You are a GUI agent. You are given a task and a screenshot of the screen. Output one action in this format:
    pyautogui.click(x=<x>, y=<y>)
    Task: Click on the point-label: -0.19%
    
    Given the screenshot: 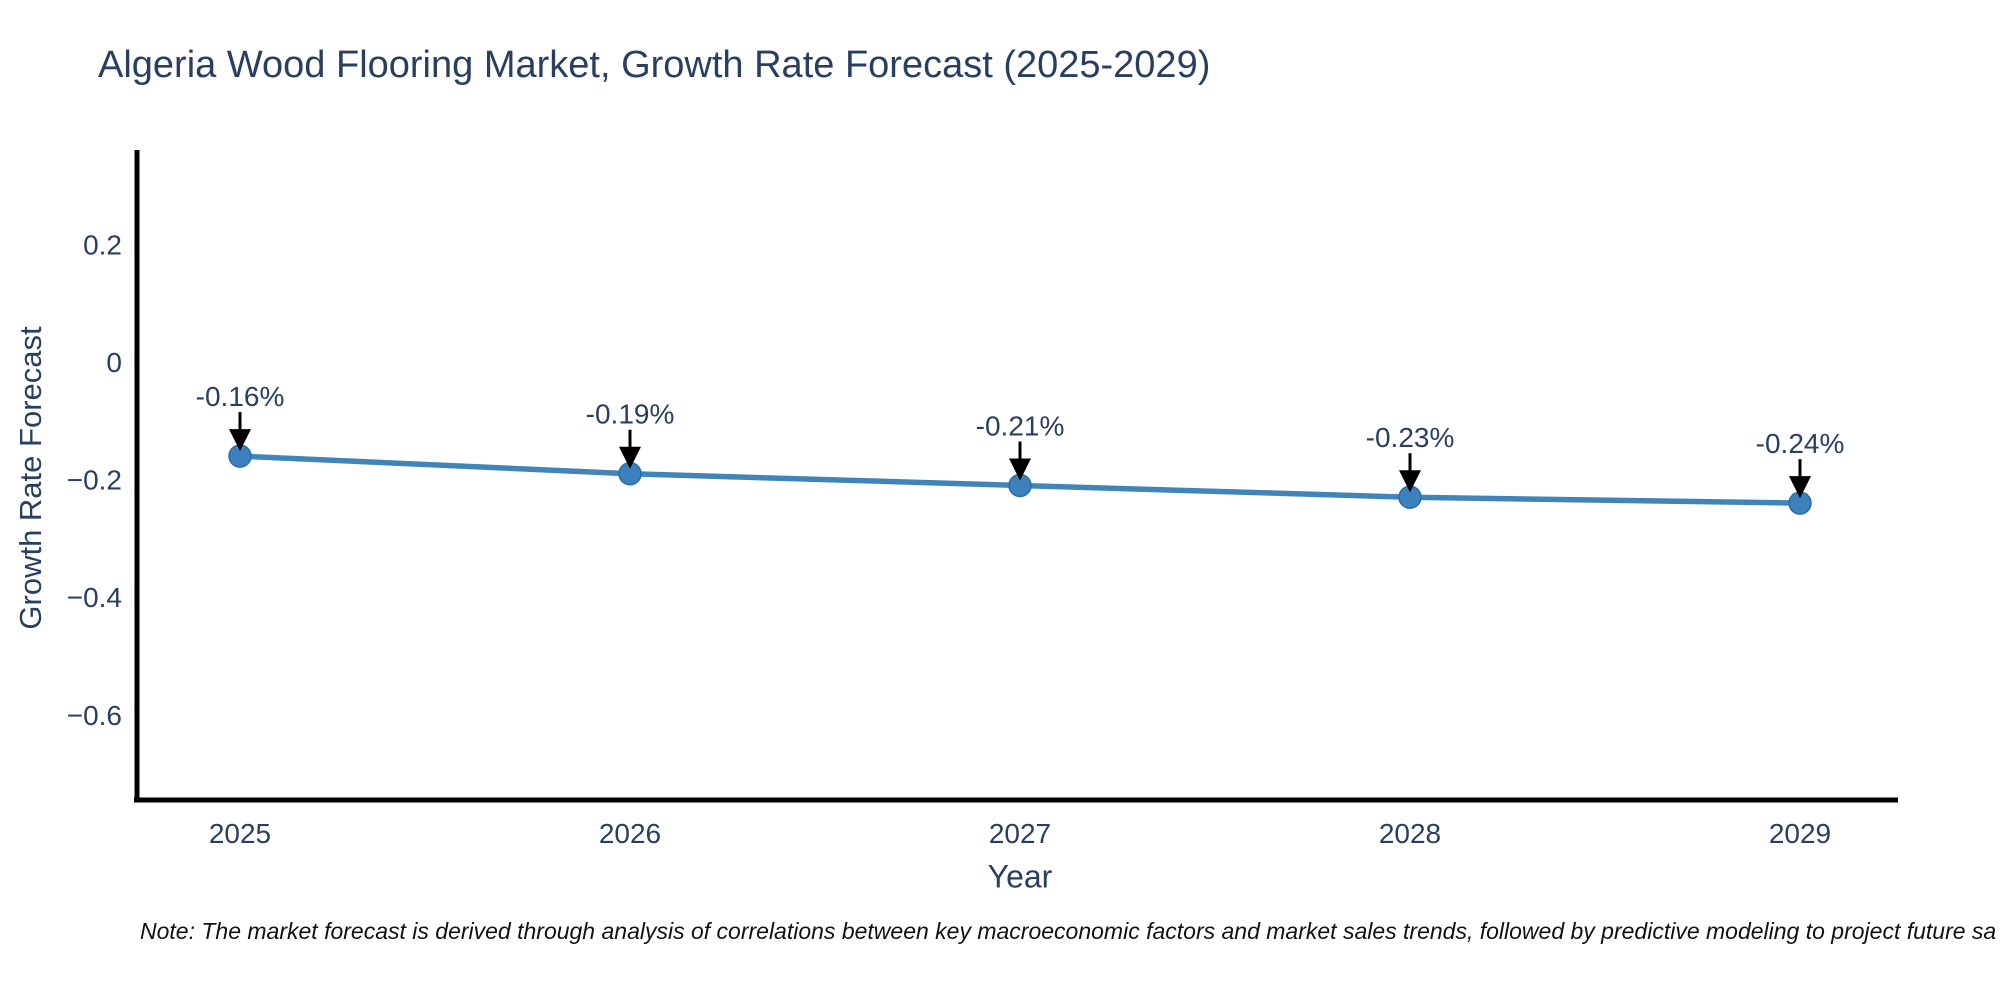 What is the action you would take?
    pyautogui.click(x=630, y=414)
    